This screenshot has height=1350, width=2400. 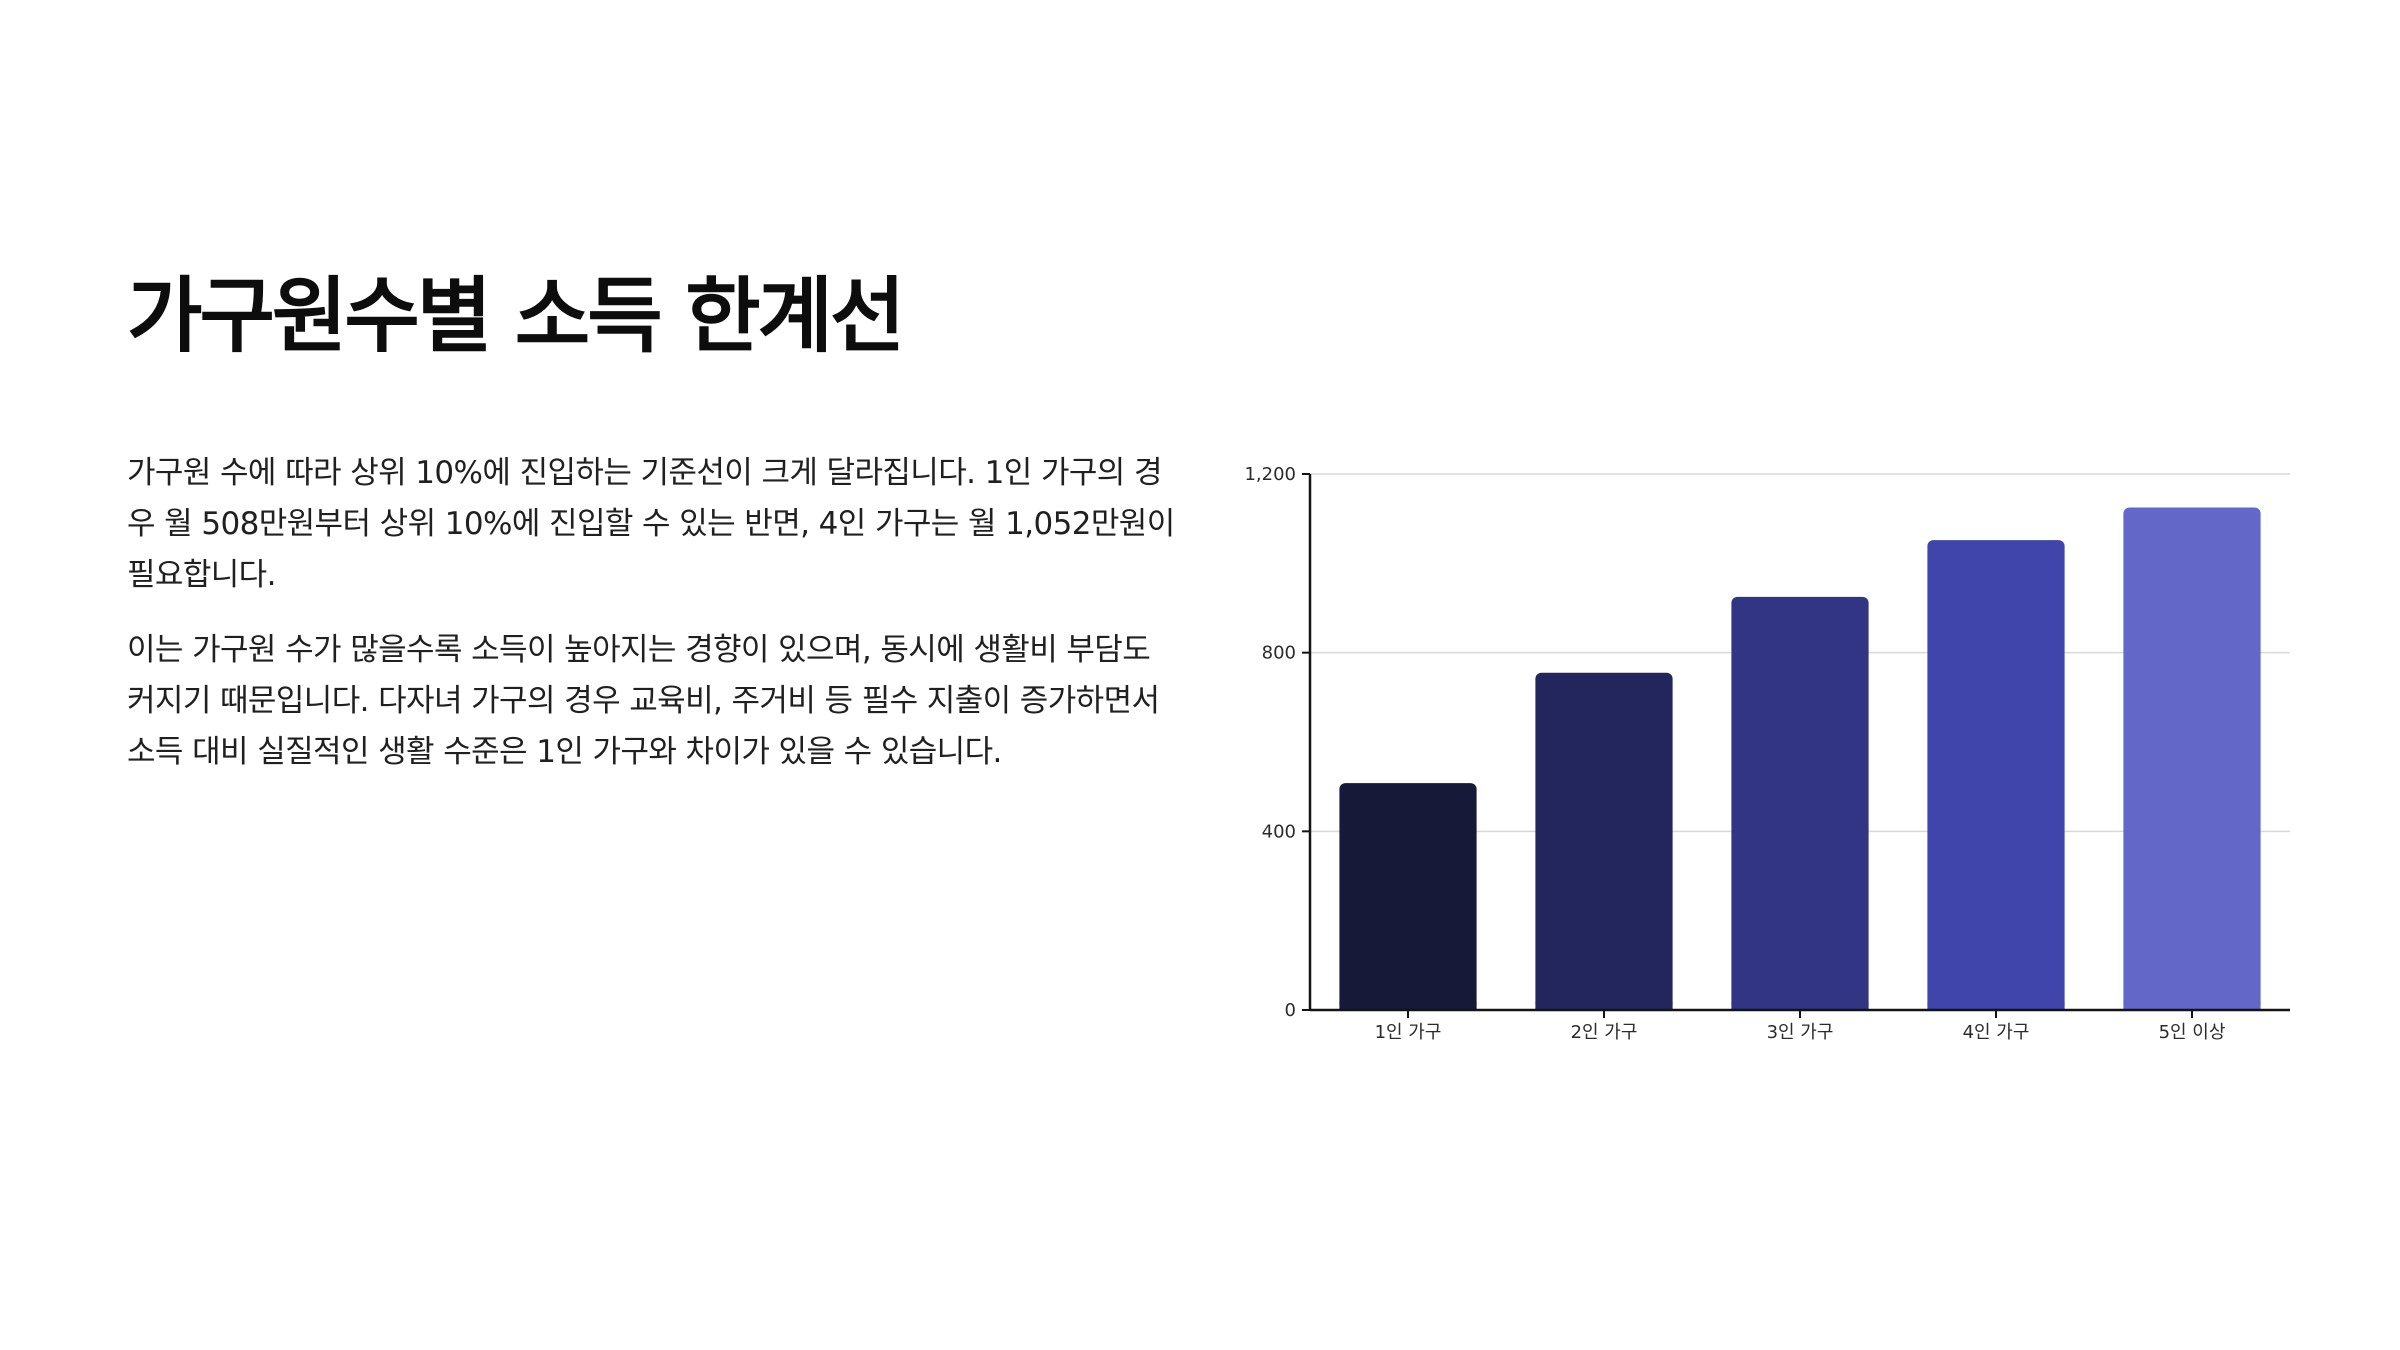 I want to click on x-tick-label: 5인 이상, so click(x=2192, y=1032).